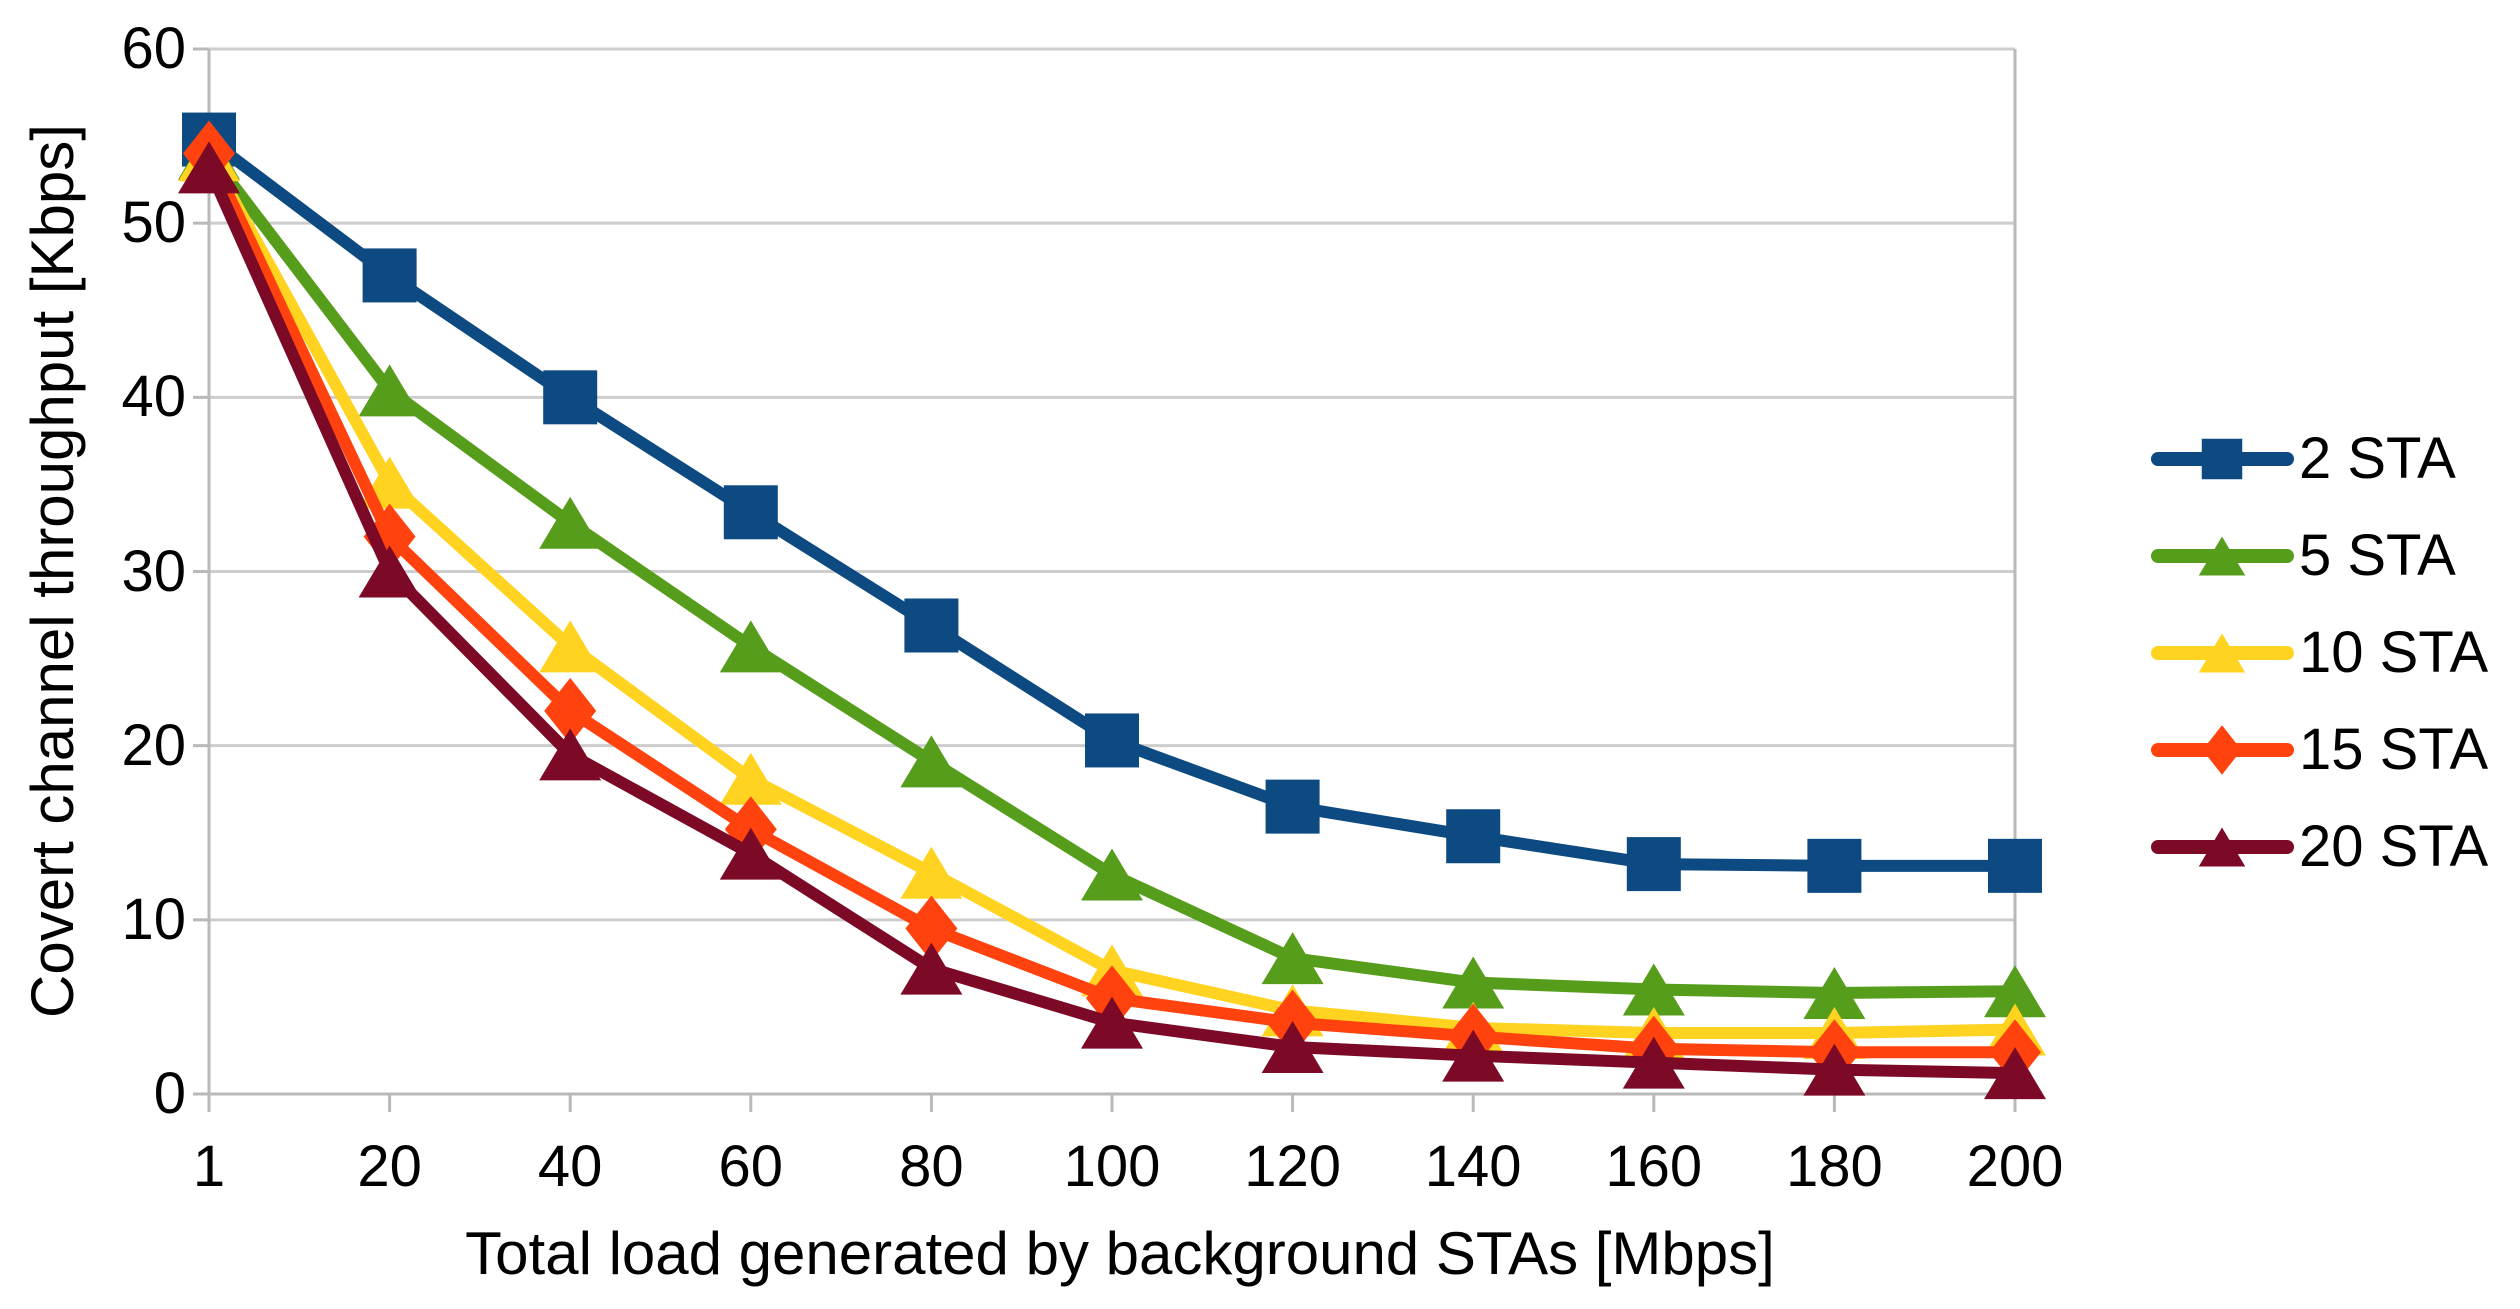 The image size is (2520, 1309). I want to click on y-axis-title: Covert channel throughput [Kbps], so click(52, 571).